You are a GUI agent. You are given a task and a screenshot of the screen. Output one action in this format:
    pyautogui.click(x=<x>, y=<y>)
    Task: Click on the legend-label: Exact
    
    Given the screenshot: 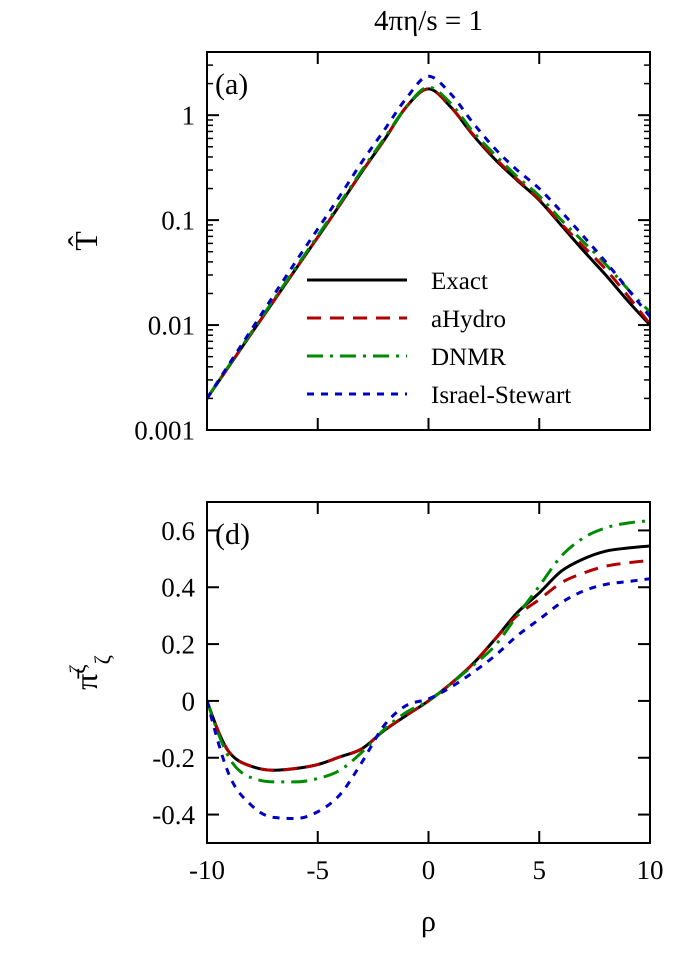 What is the action you would take?
    pyautogui.click(x=459, y=281)
    